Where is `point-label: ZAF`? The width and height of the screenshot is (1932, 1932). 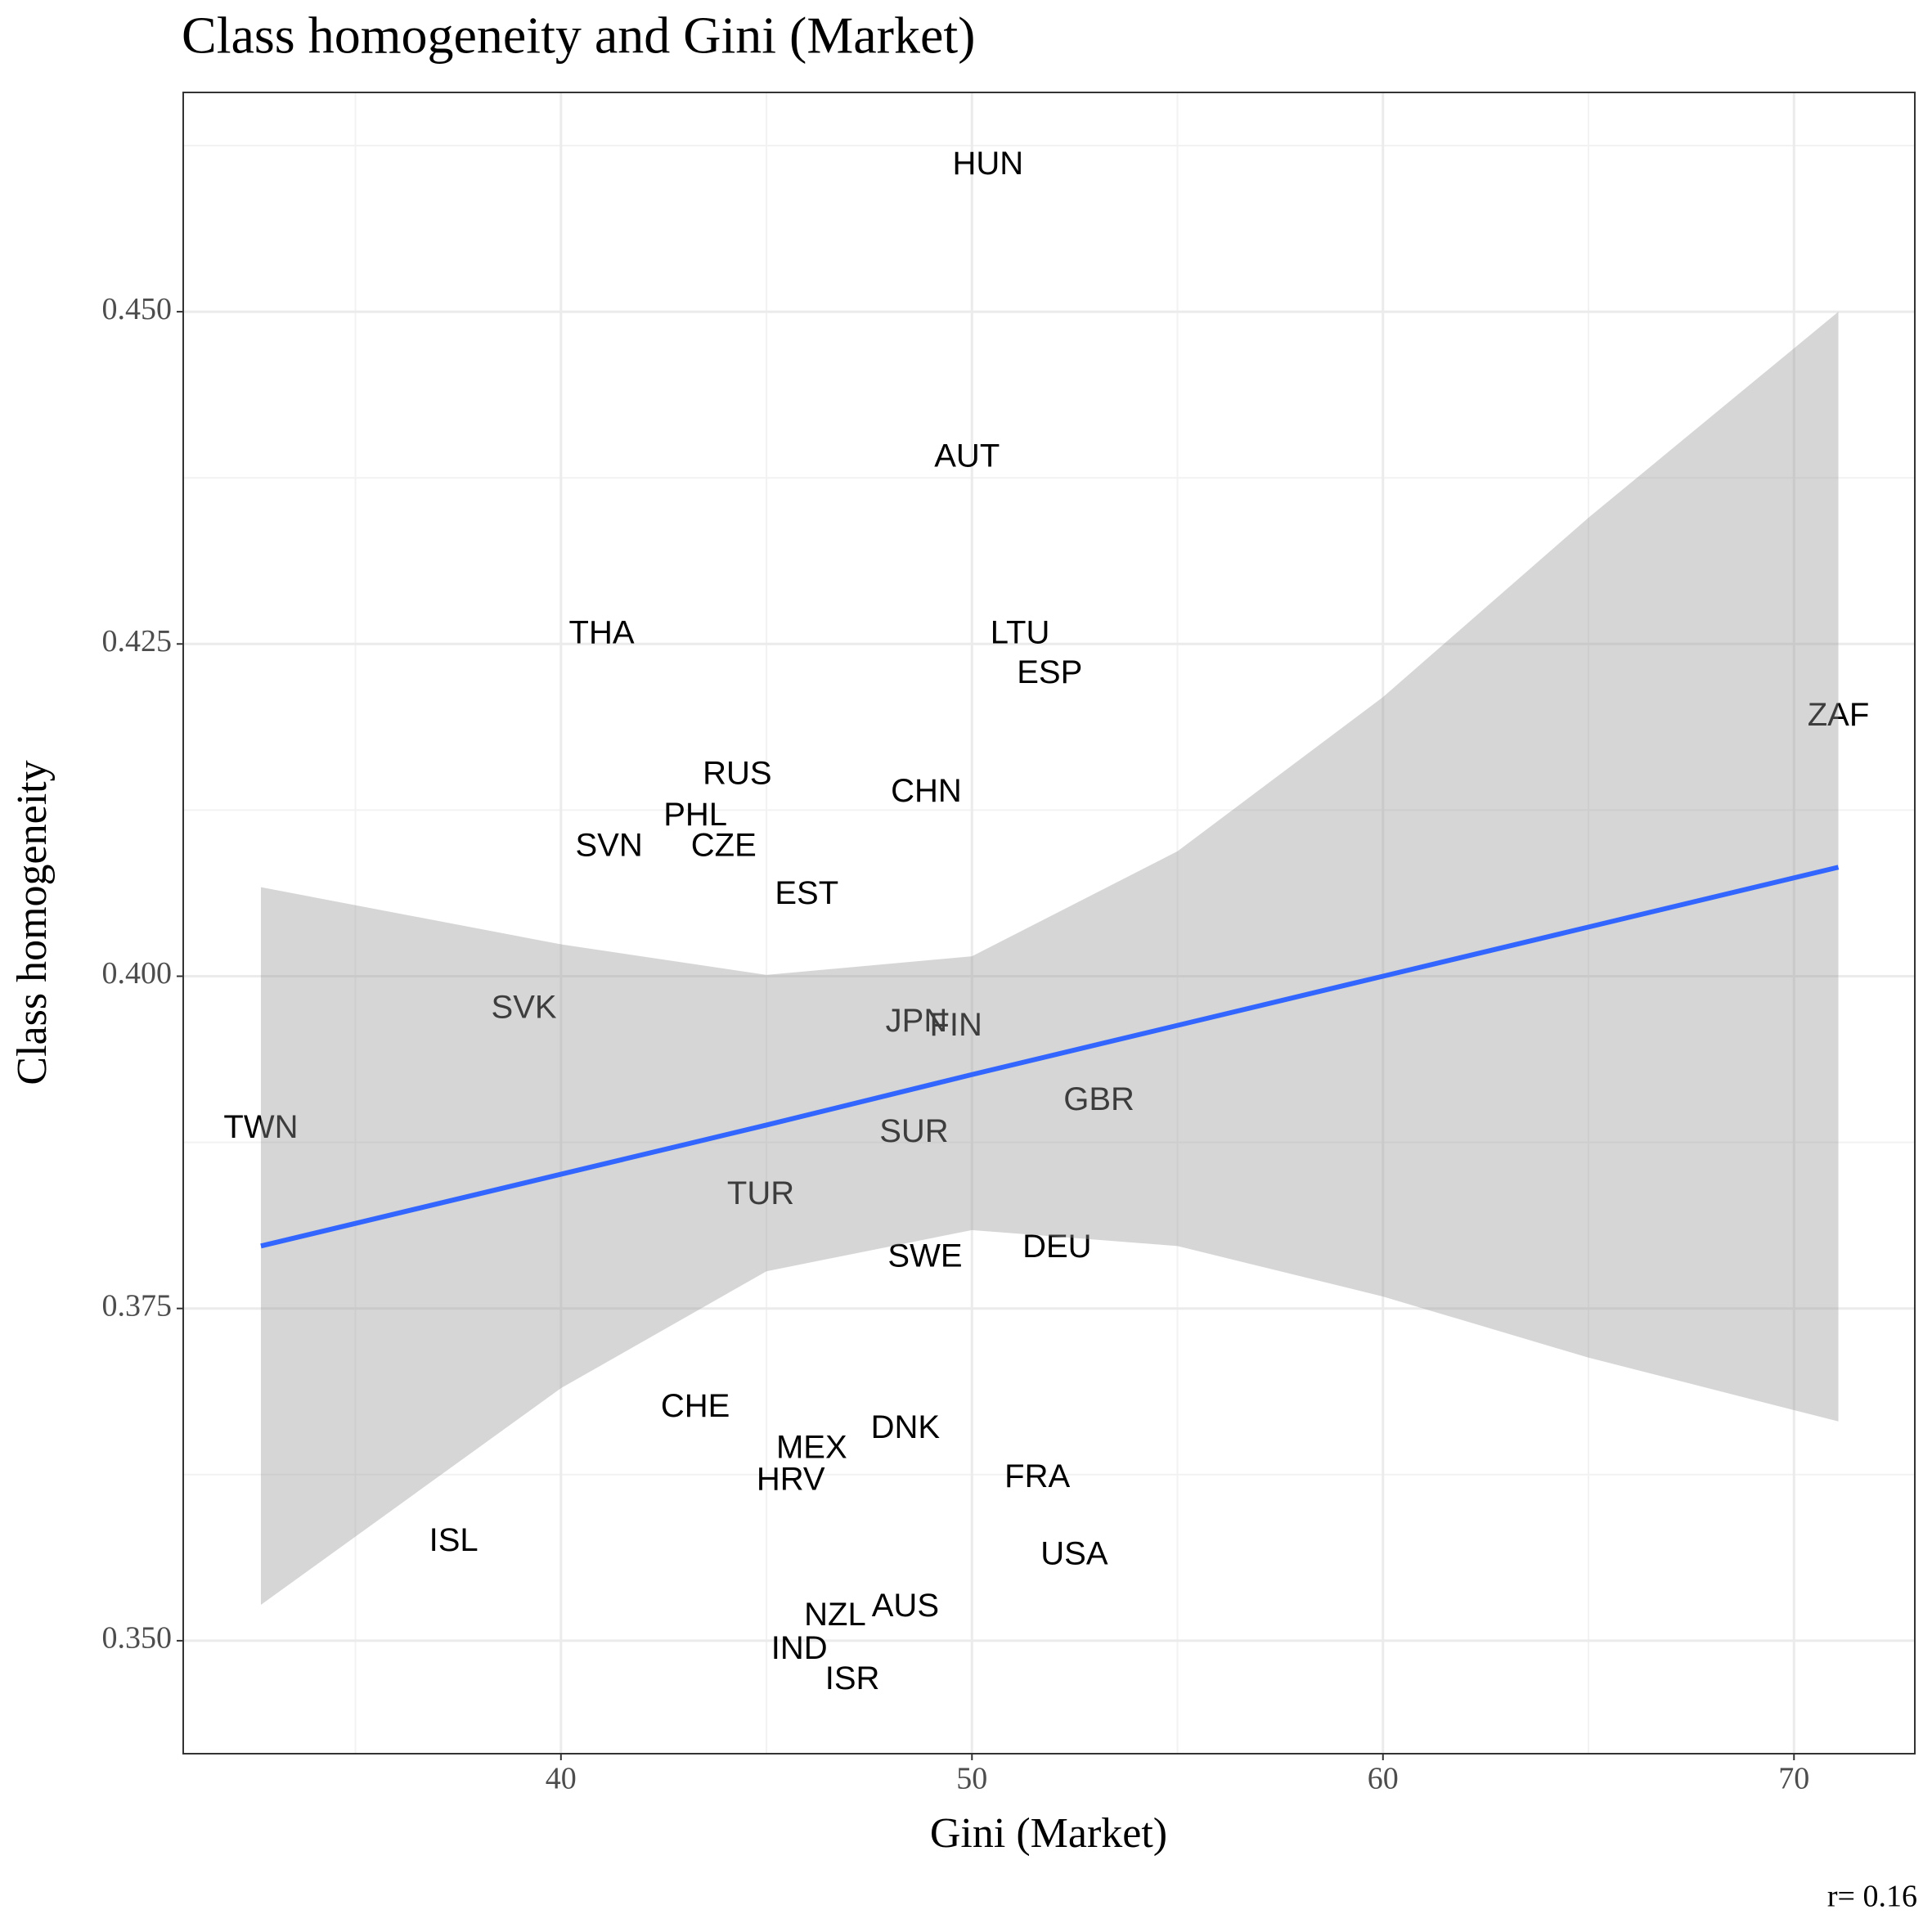
point-label: ZAF is located at coordinates (1839, 715).